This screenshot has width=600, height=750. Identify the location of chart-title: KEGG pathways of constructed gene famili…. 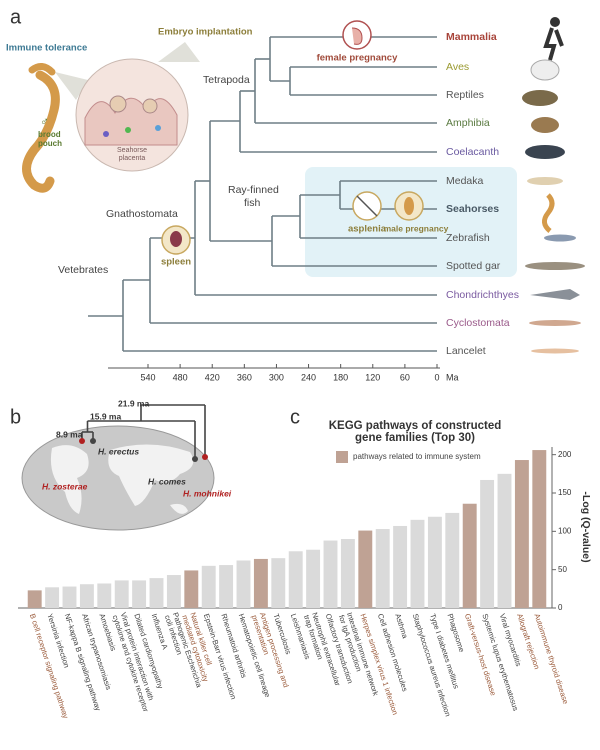
(415, 432).